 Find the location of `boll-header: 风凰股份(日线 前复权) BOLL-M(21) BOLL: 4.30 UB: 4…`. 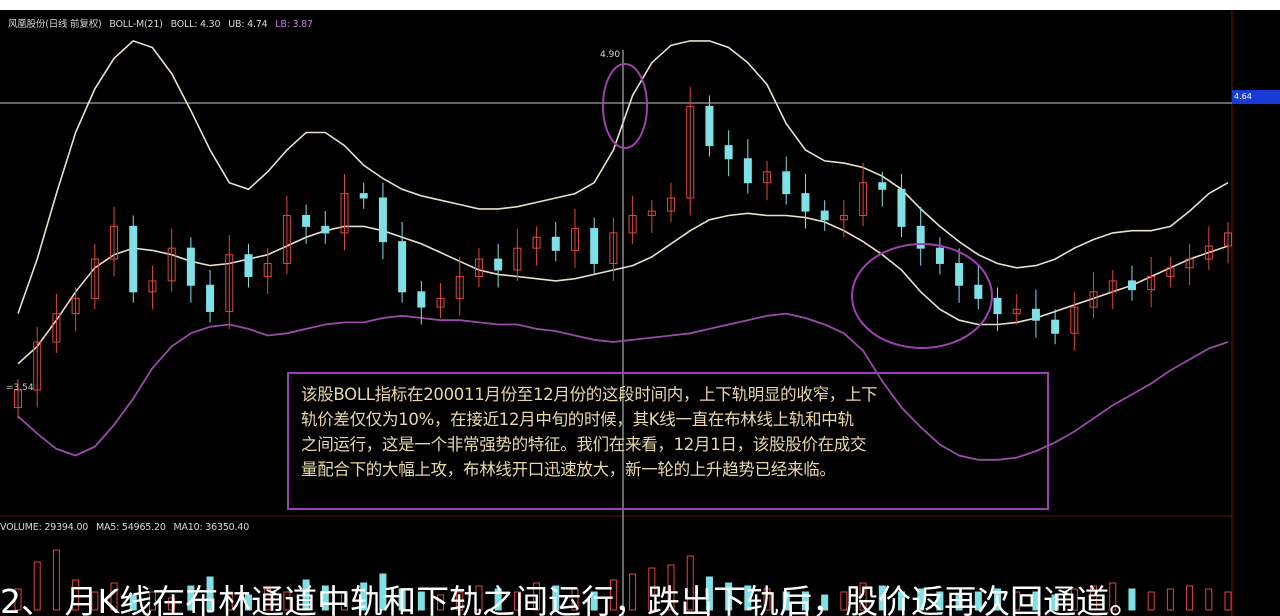

boll-header: 风凰股份(日线 前复权) BOLL-M(21) BOLL: 4.30 UB: 4… is located at coordinates (163, 23).